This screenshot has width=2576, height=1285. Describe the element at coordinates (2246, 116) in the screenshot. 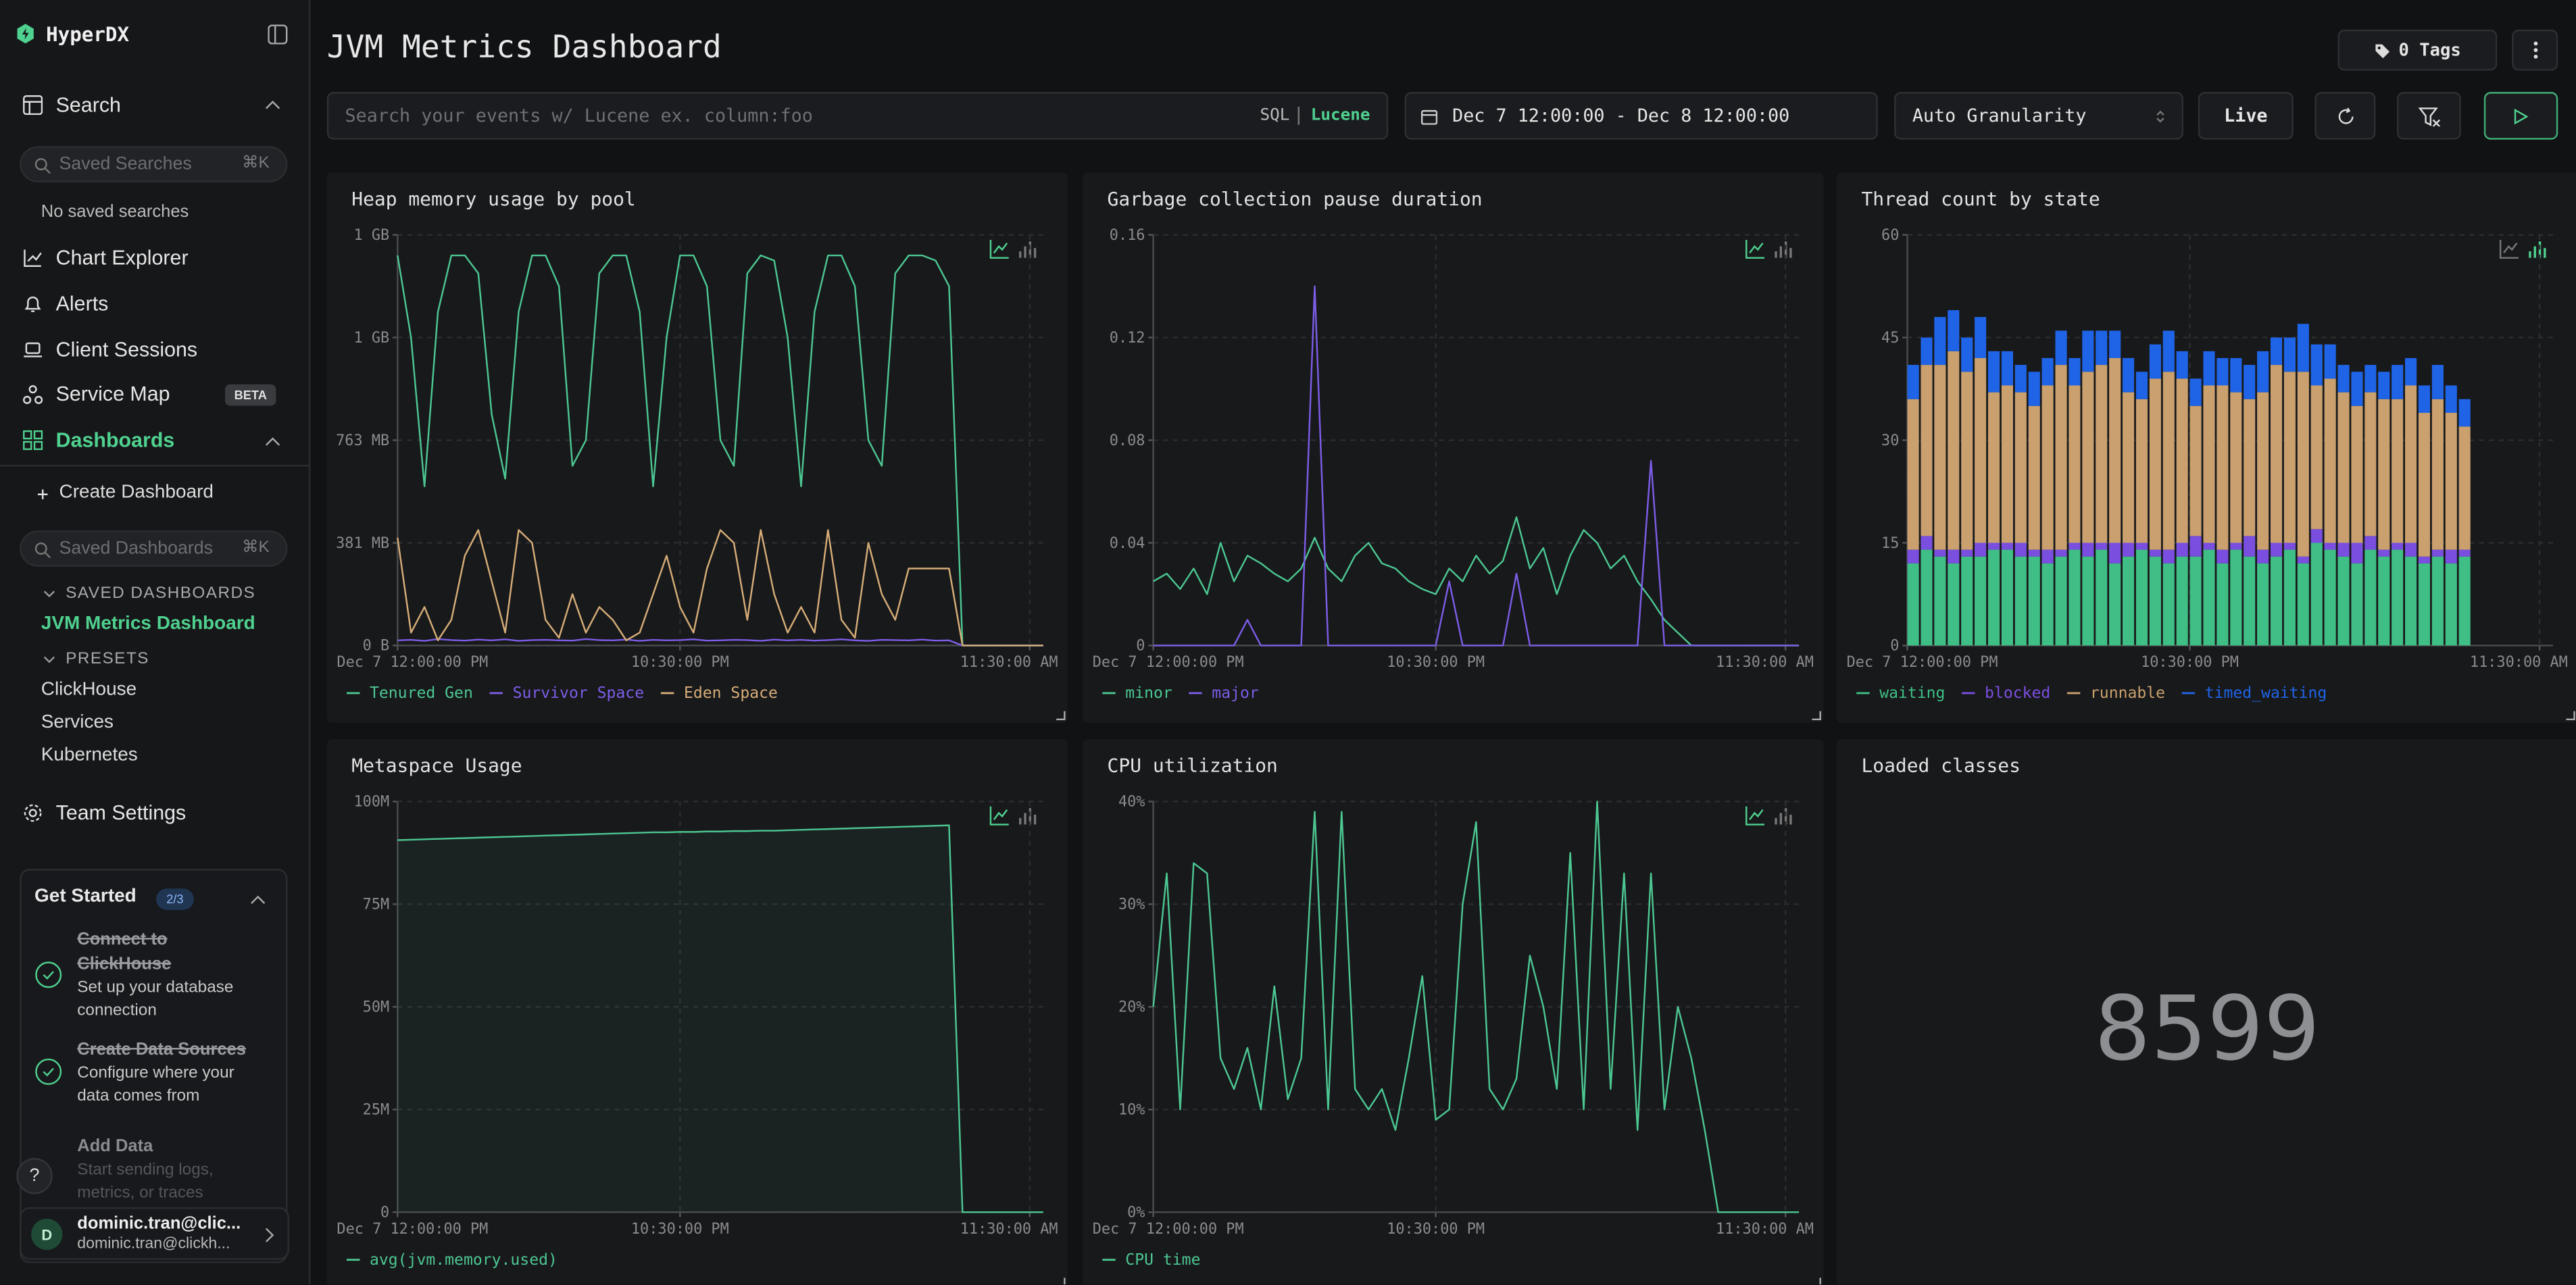

I see `live-button: Live` at that location.